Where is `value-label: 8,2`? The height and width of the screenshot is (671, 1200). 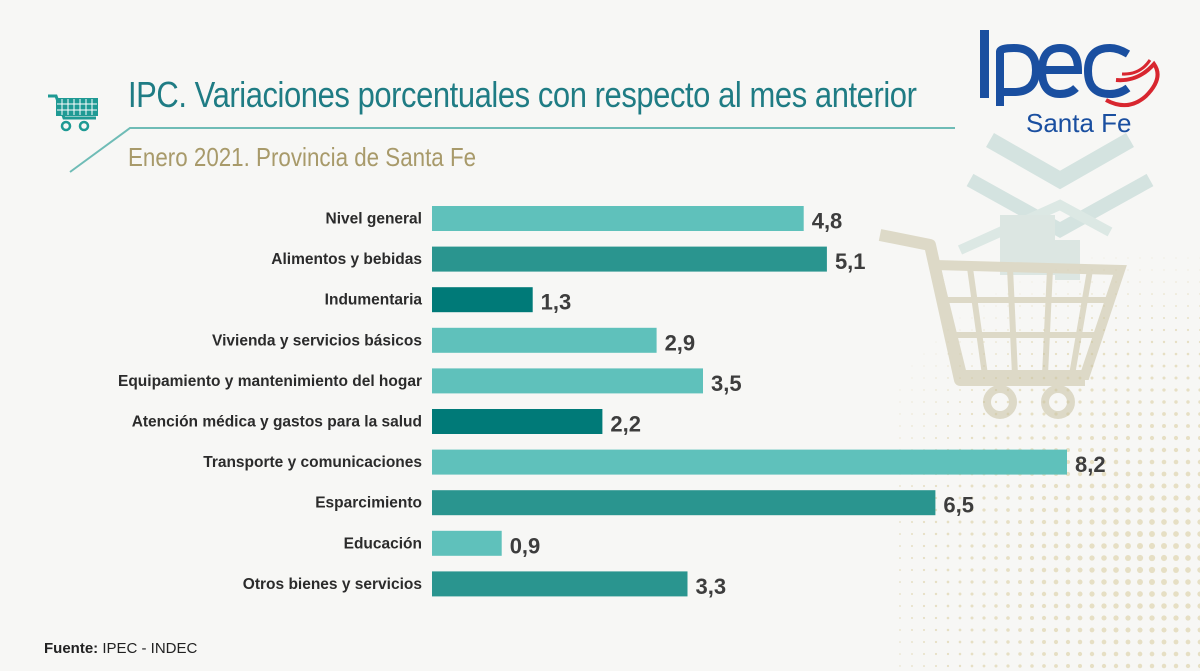 value-label: 8,2 is located at coordinates (1090, 464).